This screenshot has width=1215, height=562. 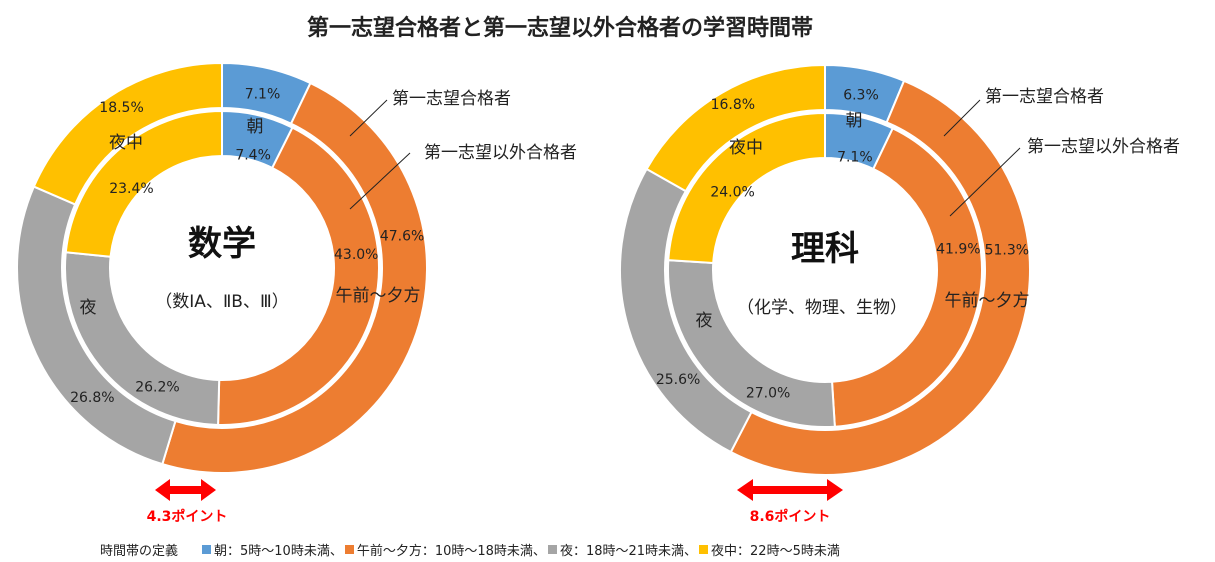 I want to click on science-label-midnight: 夜中, so click(x=746, y=148).